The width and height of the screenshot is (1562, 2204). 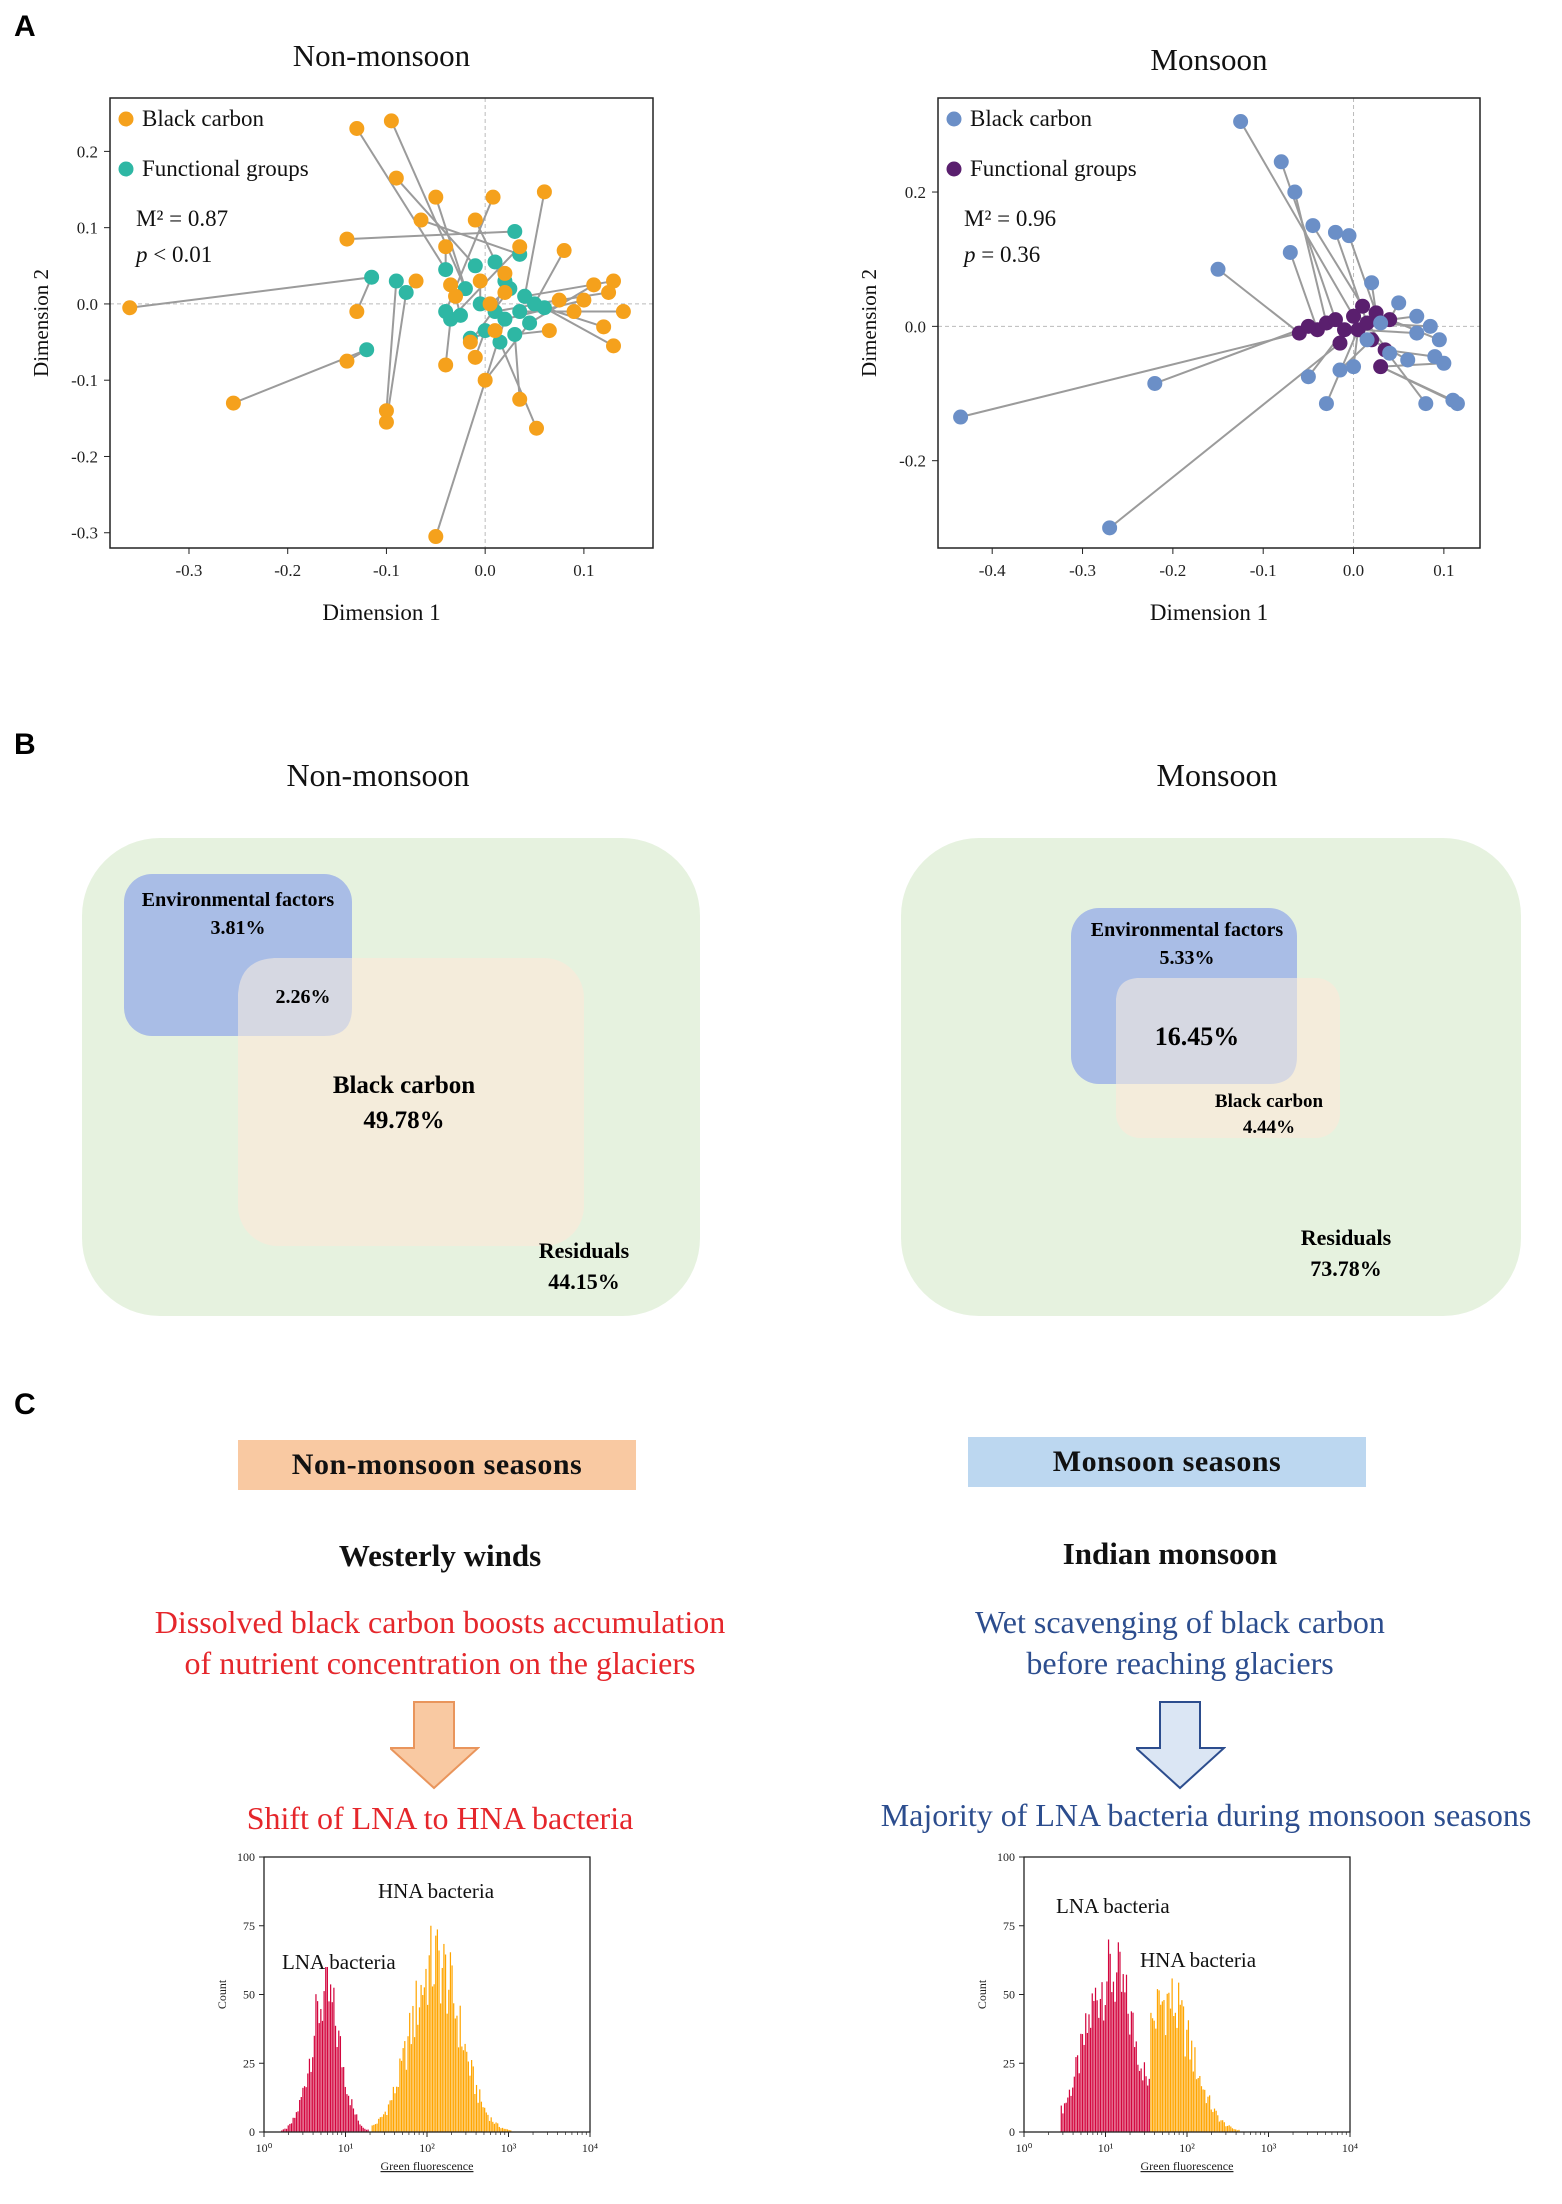 I want to click on x-tick-label: -0.2, so click(x=287, y=570).